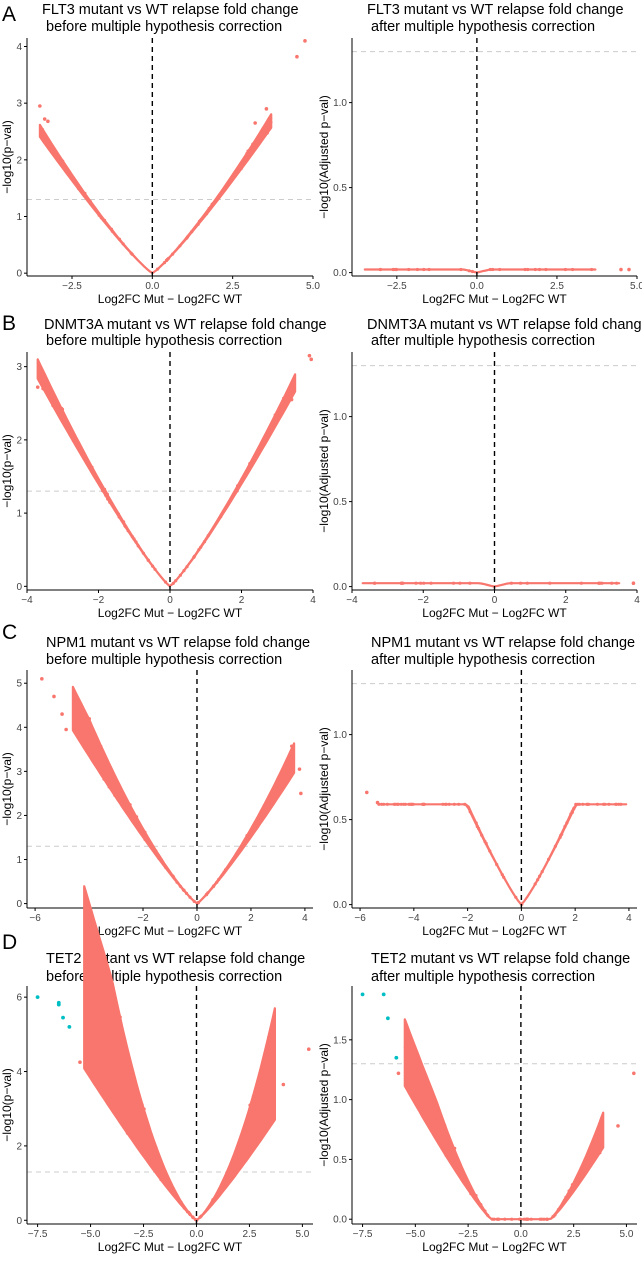  Describe the element at coordinates (242, 600) in the screenshot. I see `x-tick-label: 2` at that location.